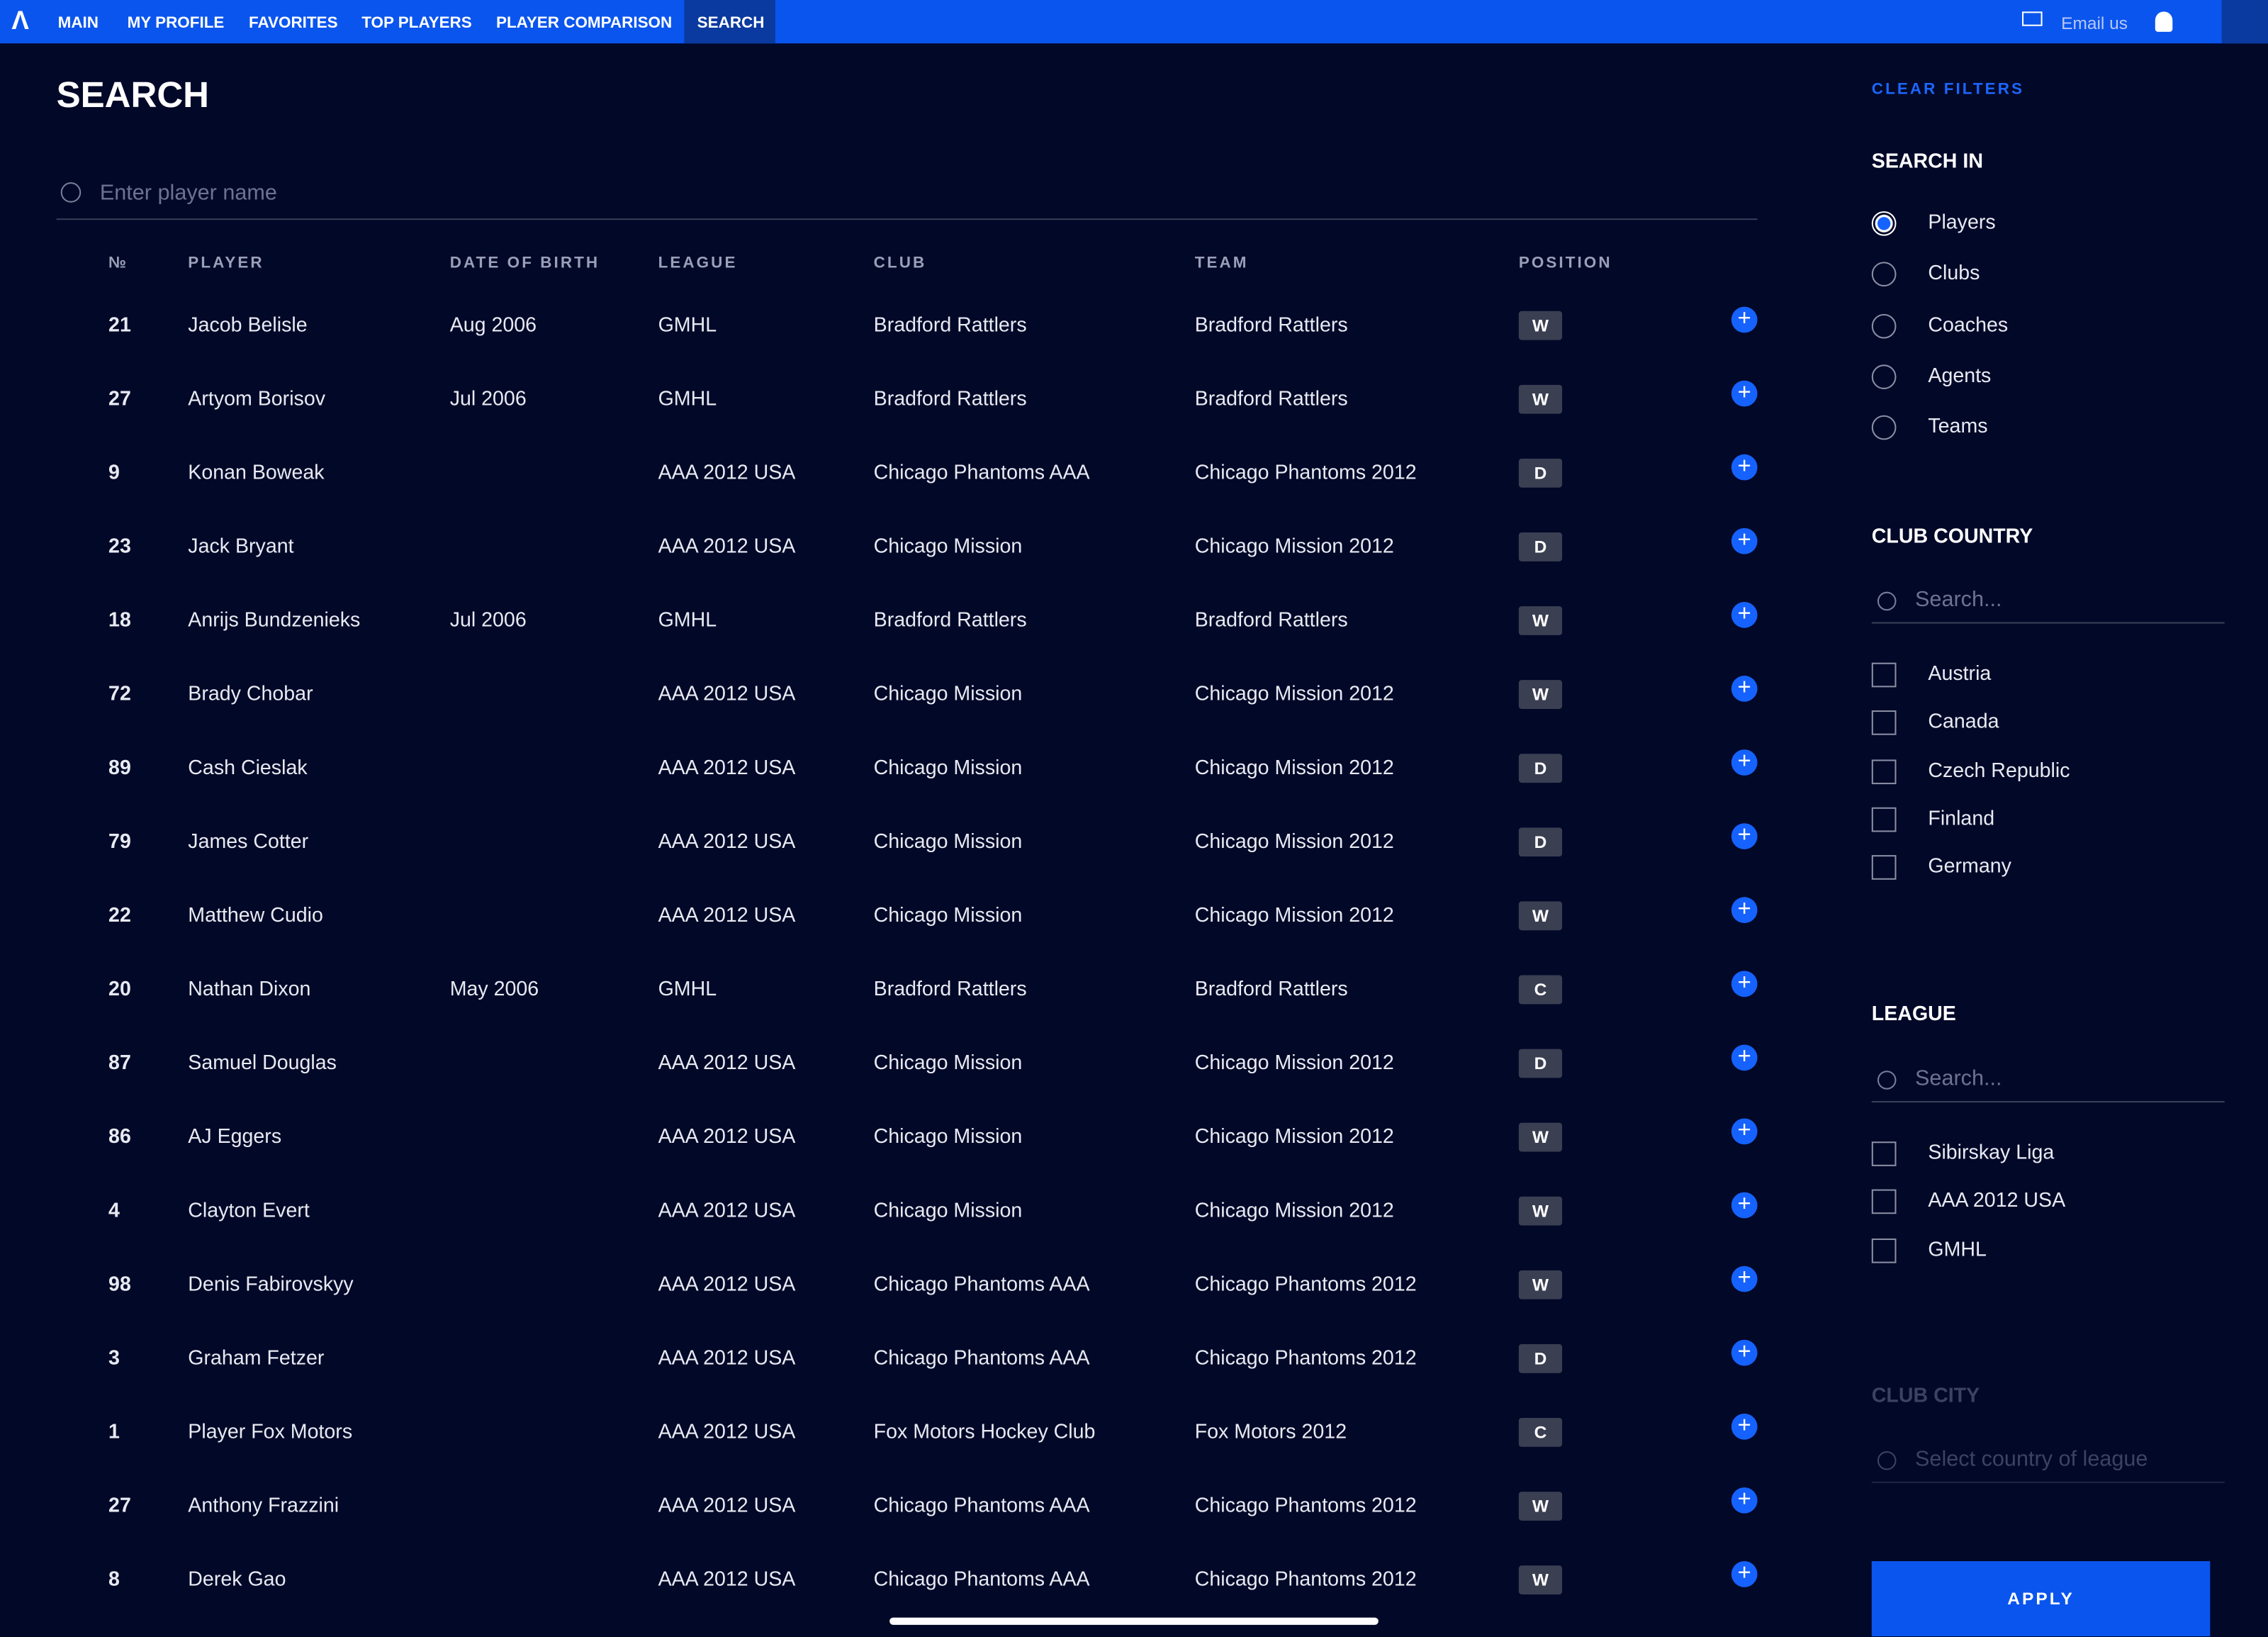  Describe the element at coordinates (78, 23) in the screenshot. I see `nav-item: MAIN` at that location.